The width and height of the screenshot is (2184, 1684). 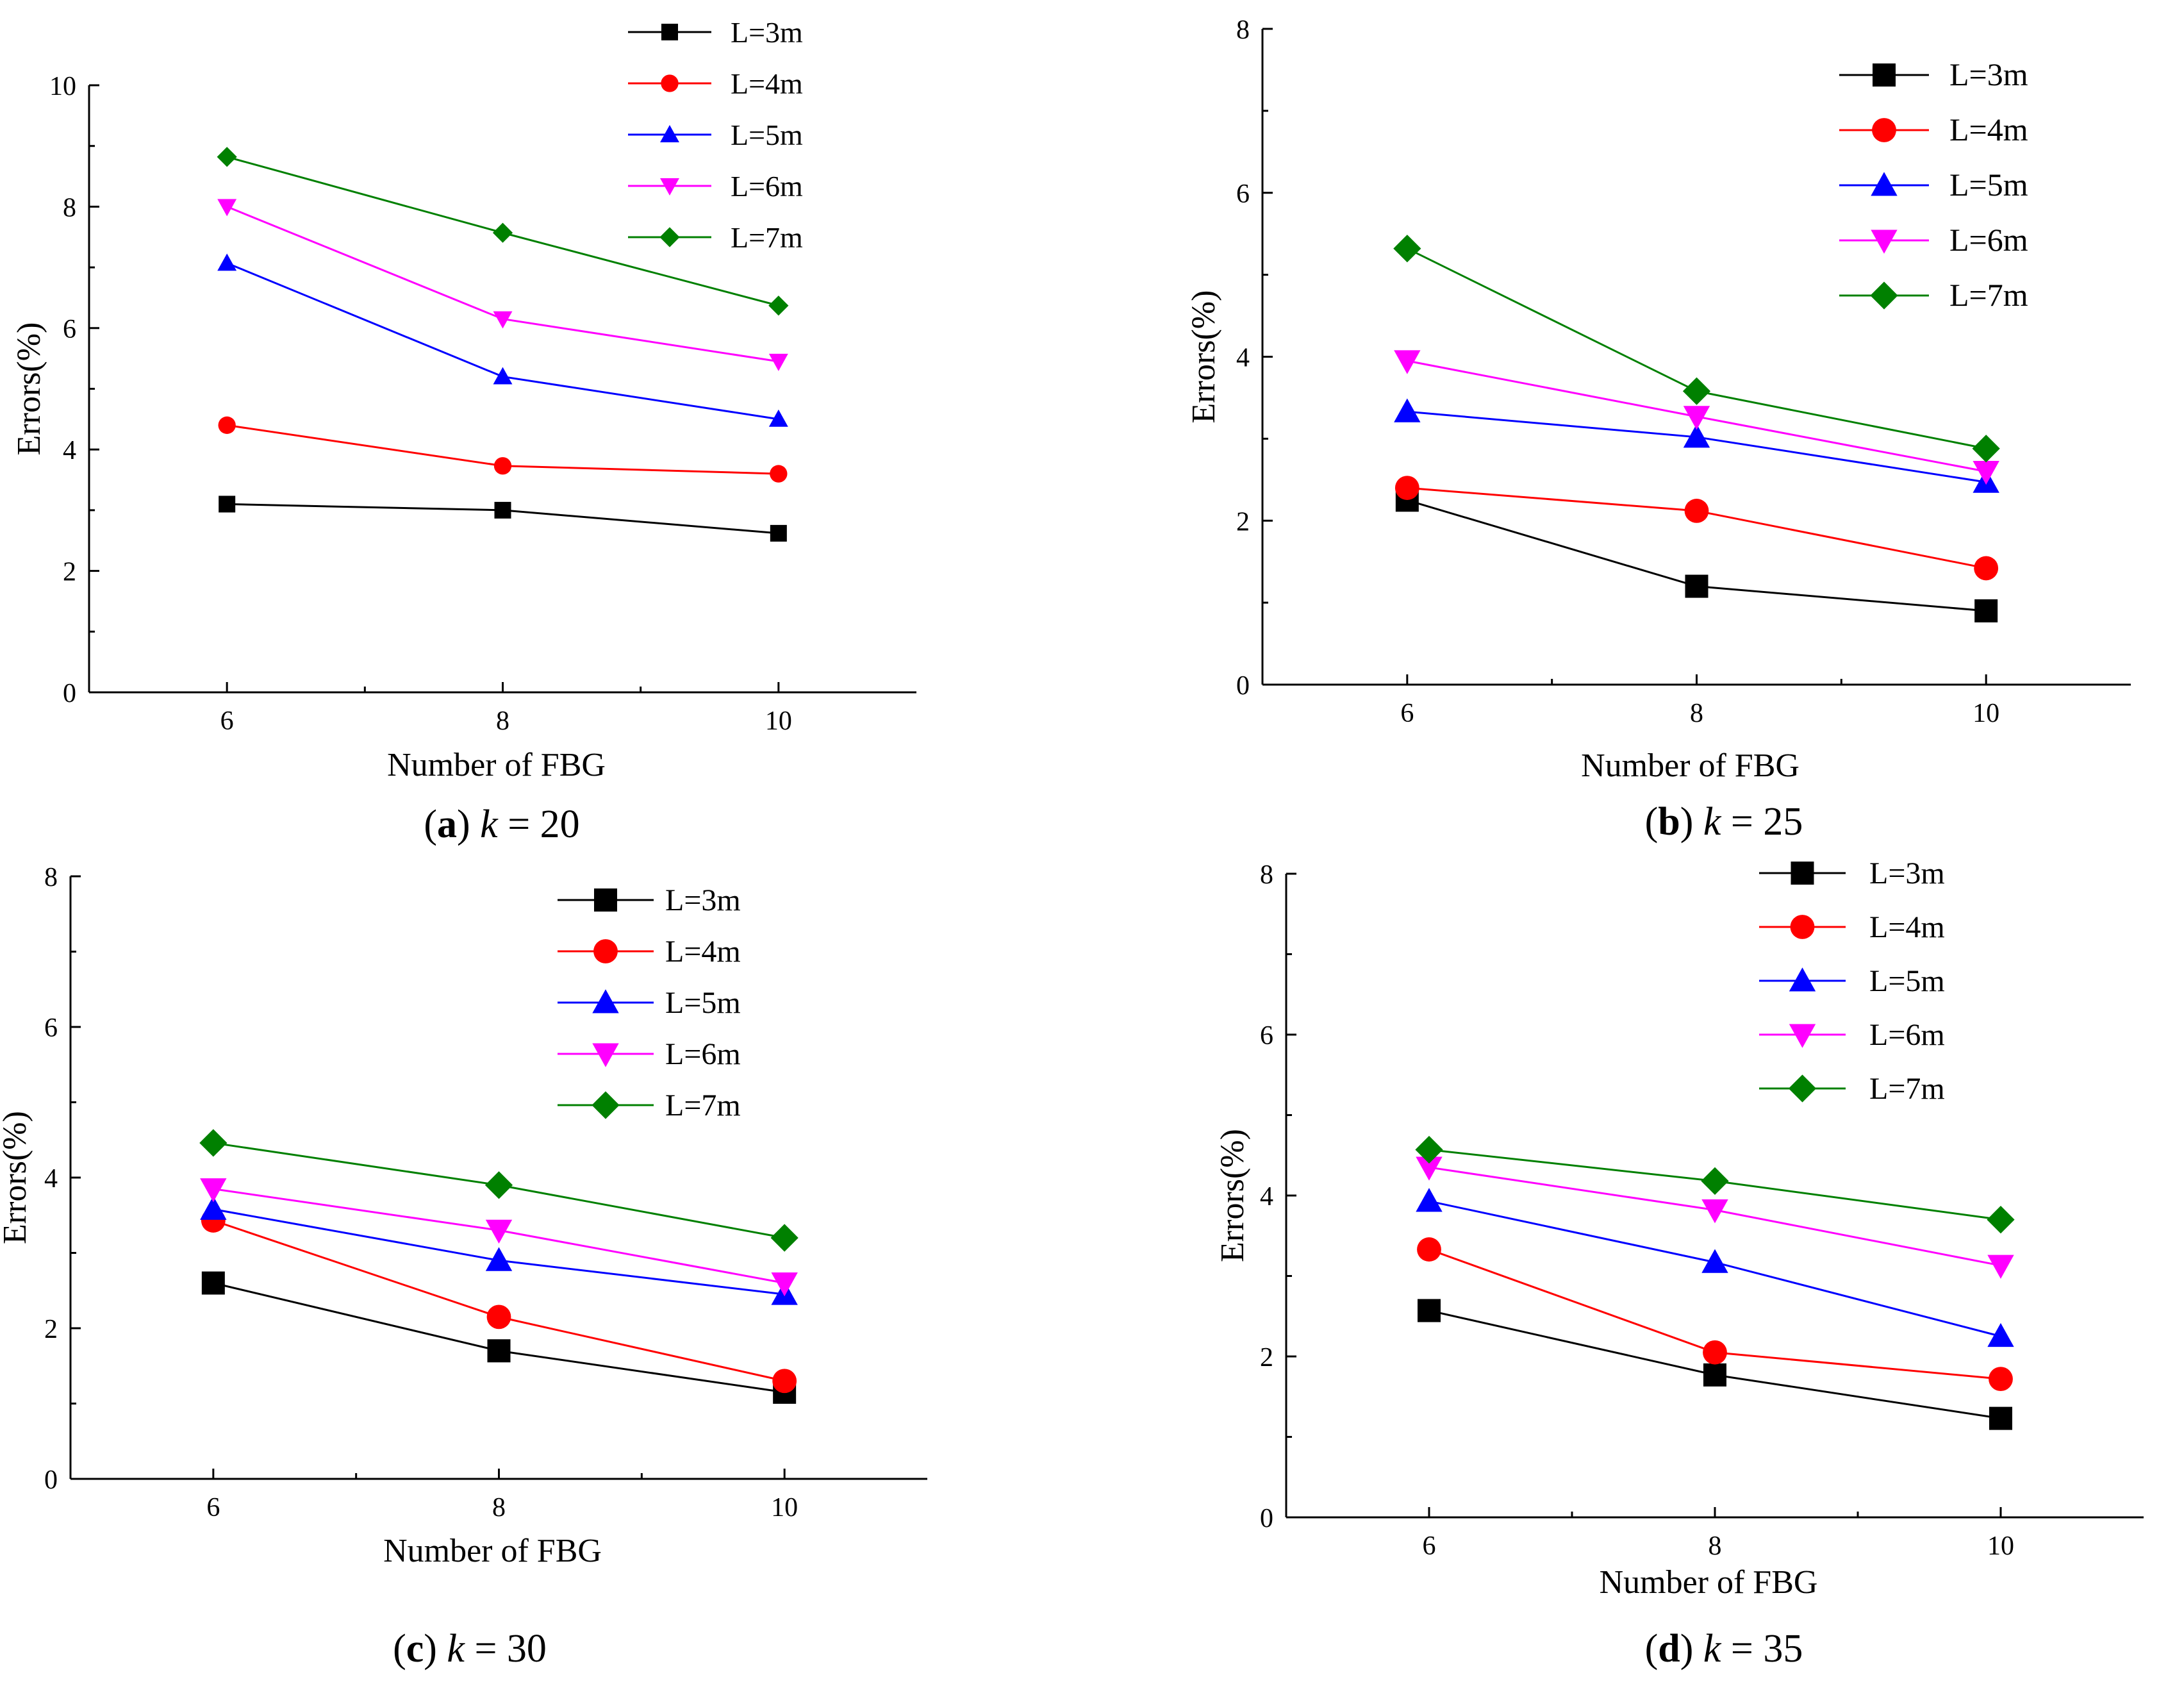 What do you see at coordinates (649, 1003) in the screenshot?
I see `legend: L=3m L=4m L=5m L=6m L=7m` at bounding box center [649, 1003].